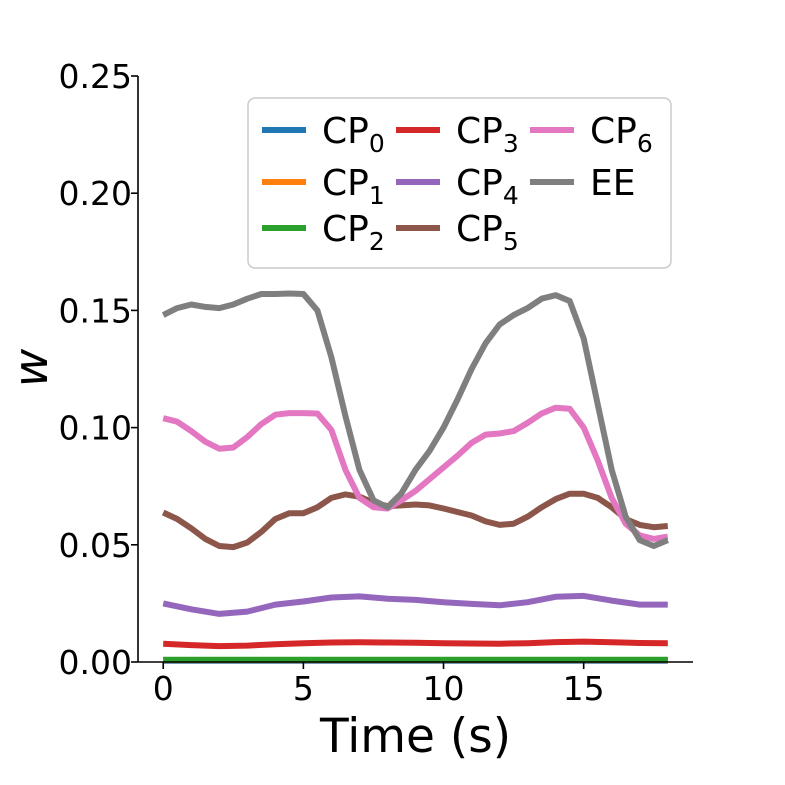 This screenshot has width=785, height=785. What do you see at coordinates (31, 367) in the screenshot?
I see `y-axis-label: w` at bounding box center [31, 367].